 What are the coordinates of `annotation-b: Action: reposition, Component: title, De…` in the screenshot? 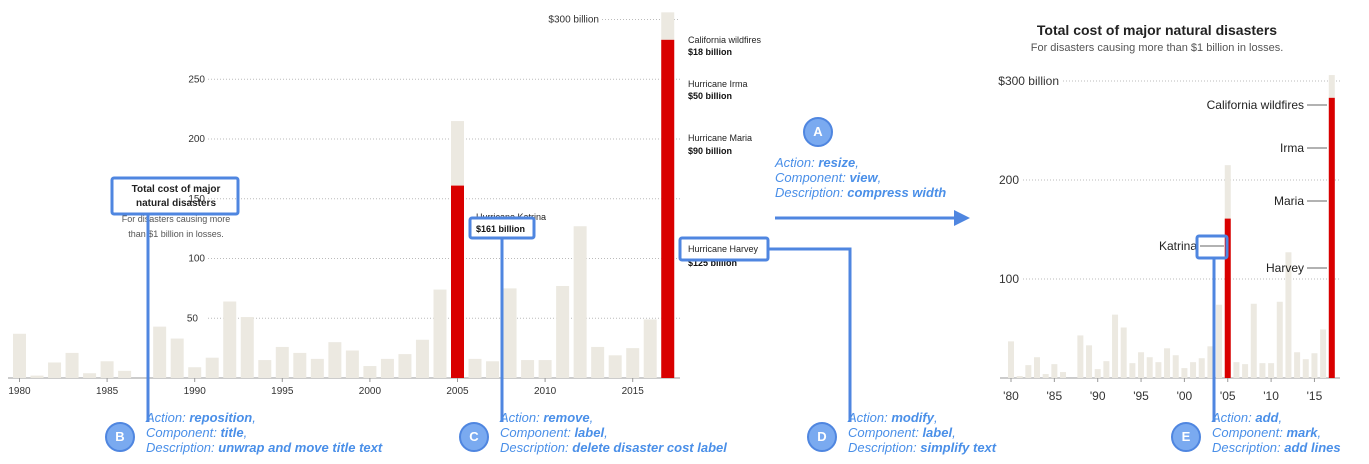 It's located at (264, 432).